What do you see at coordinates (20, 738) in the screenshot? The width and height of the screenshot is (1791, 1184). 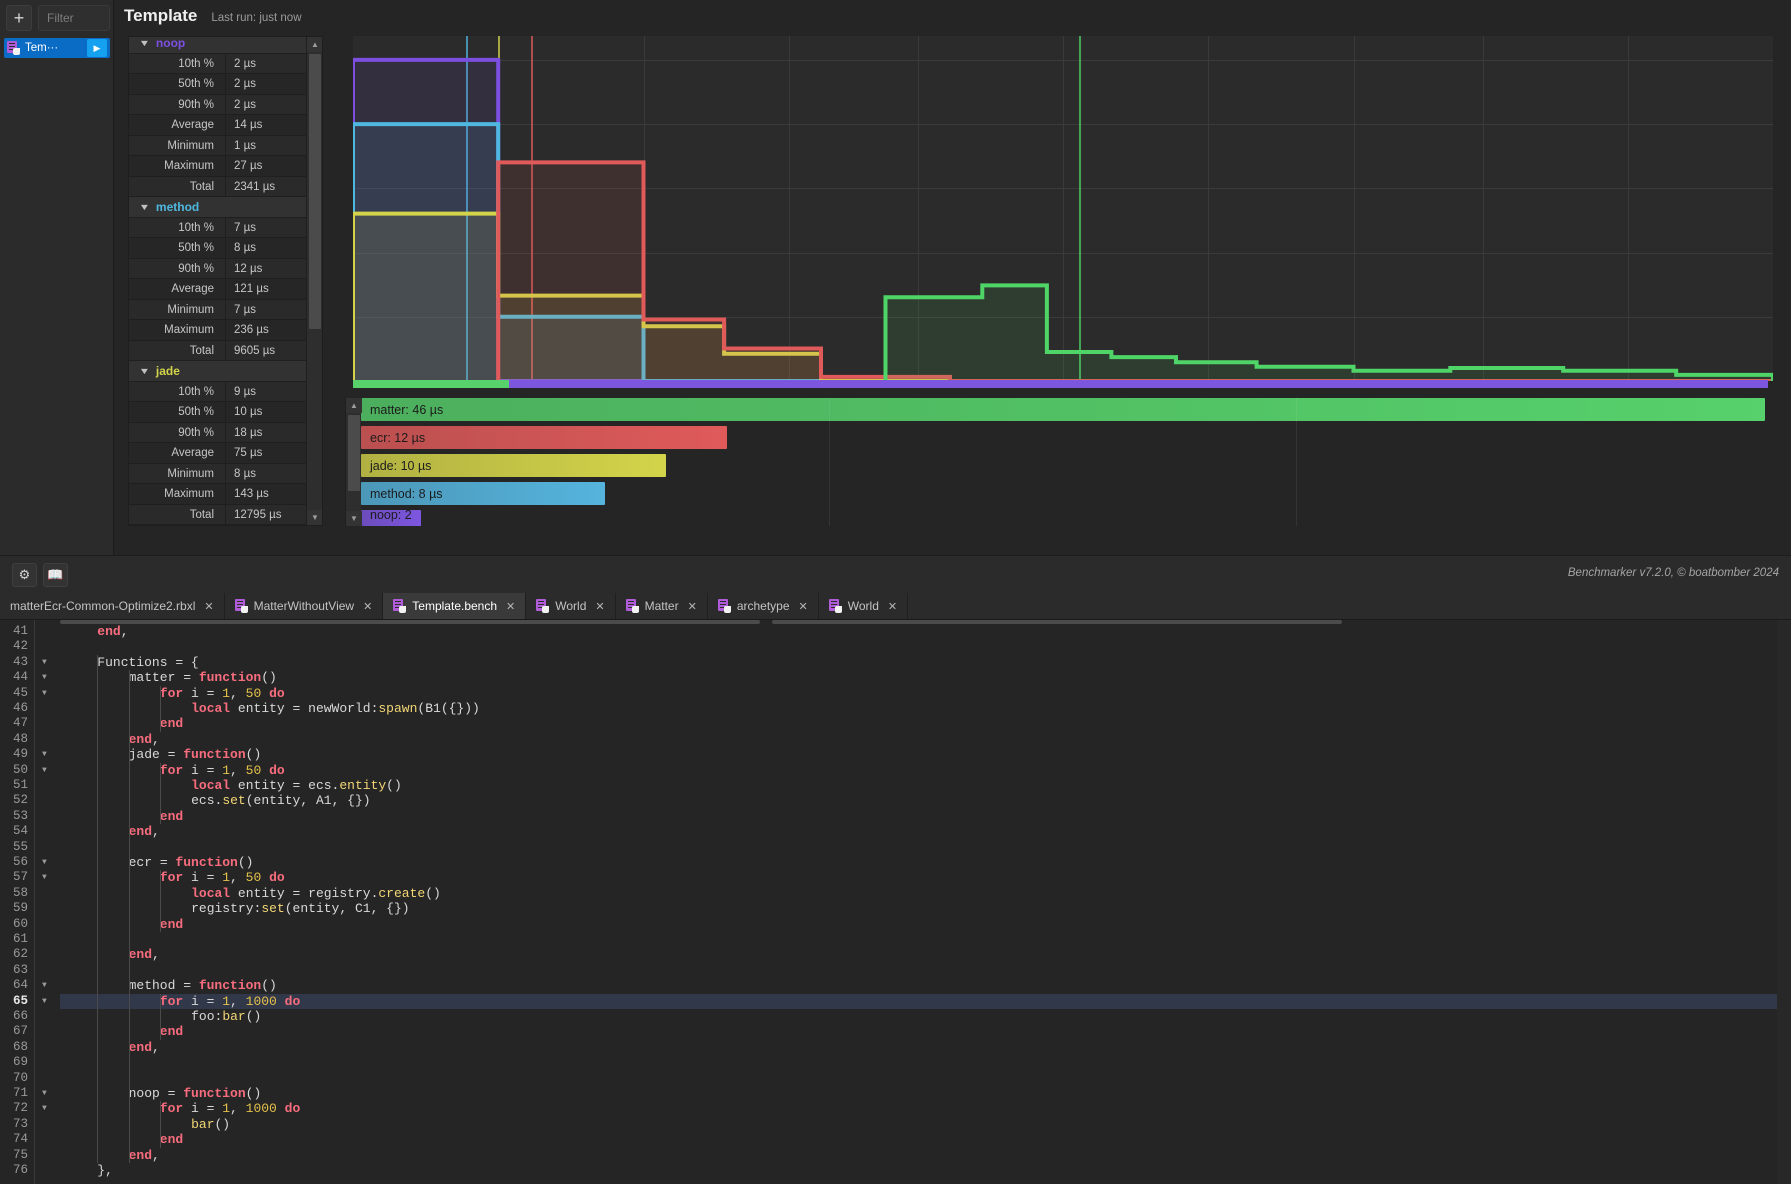 I see `line-number: 48` at bounding box center [20, 738].